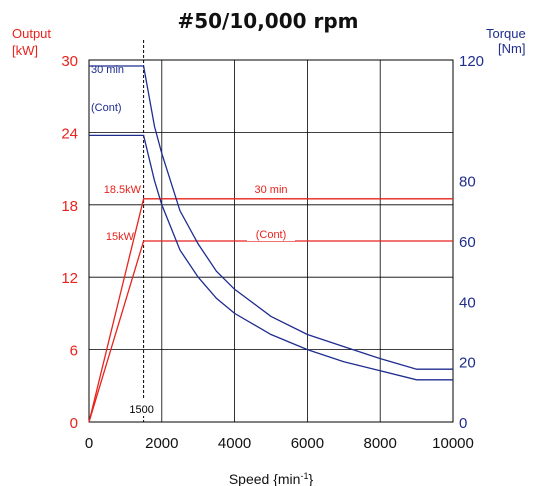 This screenshot has height=486, width=547. I want to click on y-left-tick-label: 12, so click(69, 278).